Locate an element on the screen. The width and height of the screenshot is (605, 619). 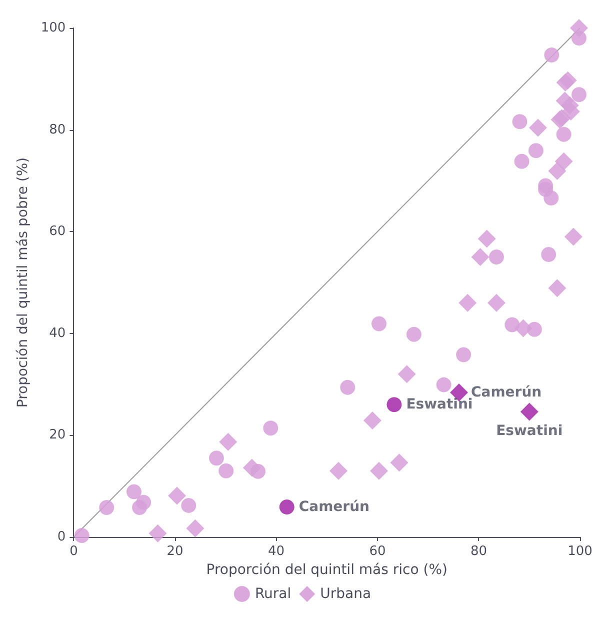
x-tick-label: 80 is located at coordinates (479, 551).